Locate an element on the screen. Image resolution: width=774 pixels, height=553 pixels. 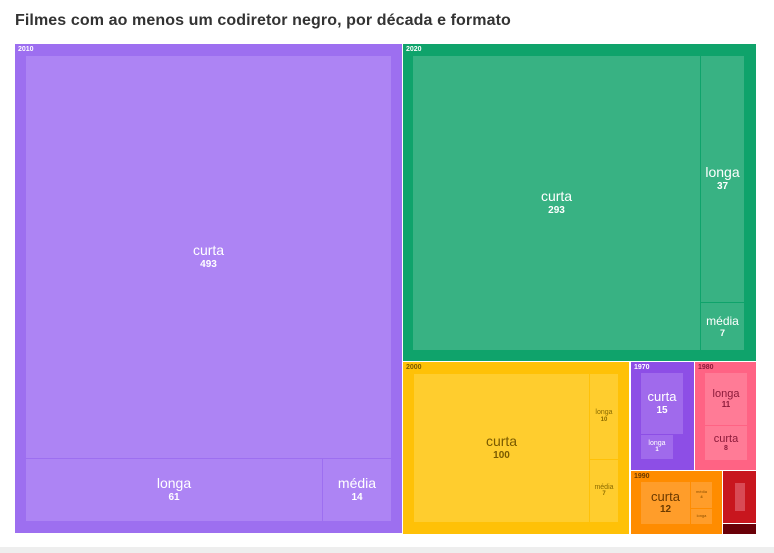
cell-1970-longa: longa 1 is located at coordinates (657, 447).